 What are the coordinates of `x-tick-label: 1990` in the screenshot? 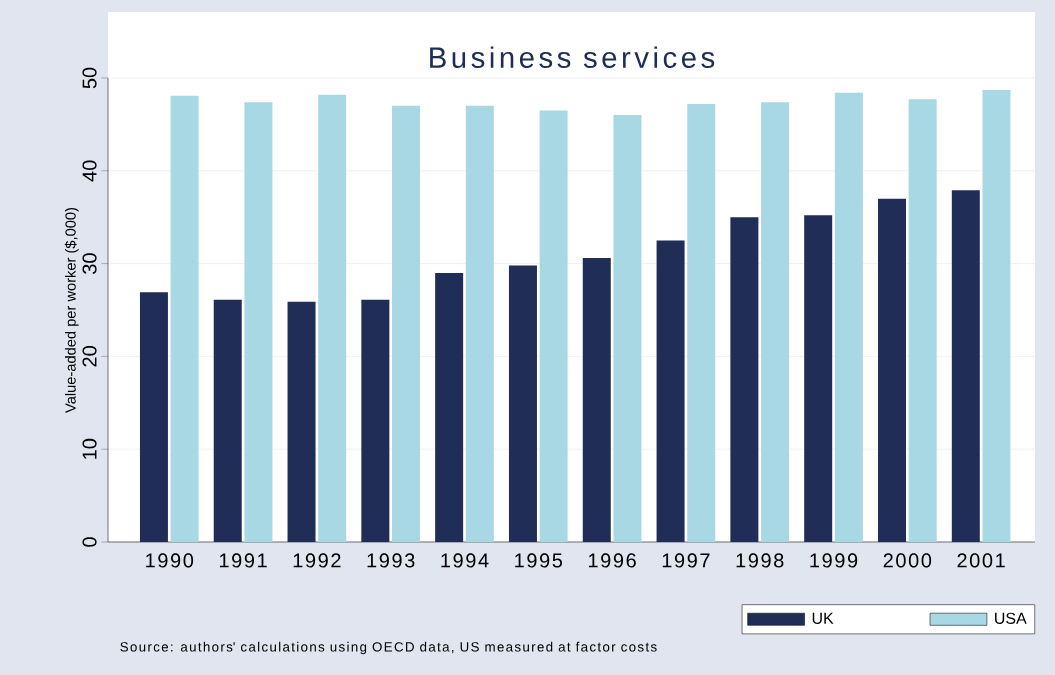 It's located at (170, 560).